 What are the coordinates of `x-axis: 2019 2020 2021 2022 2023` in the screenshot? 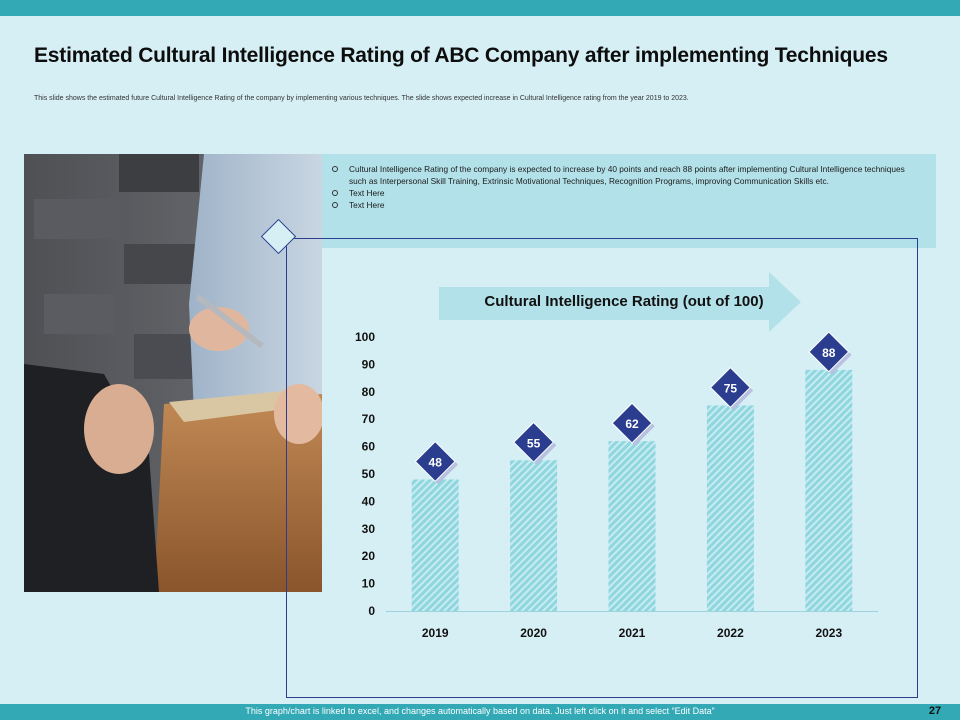 It's located at (632, 625).